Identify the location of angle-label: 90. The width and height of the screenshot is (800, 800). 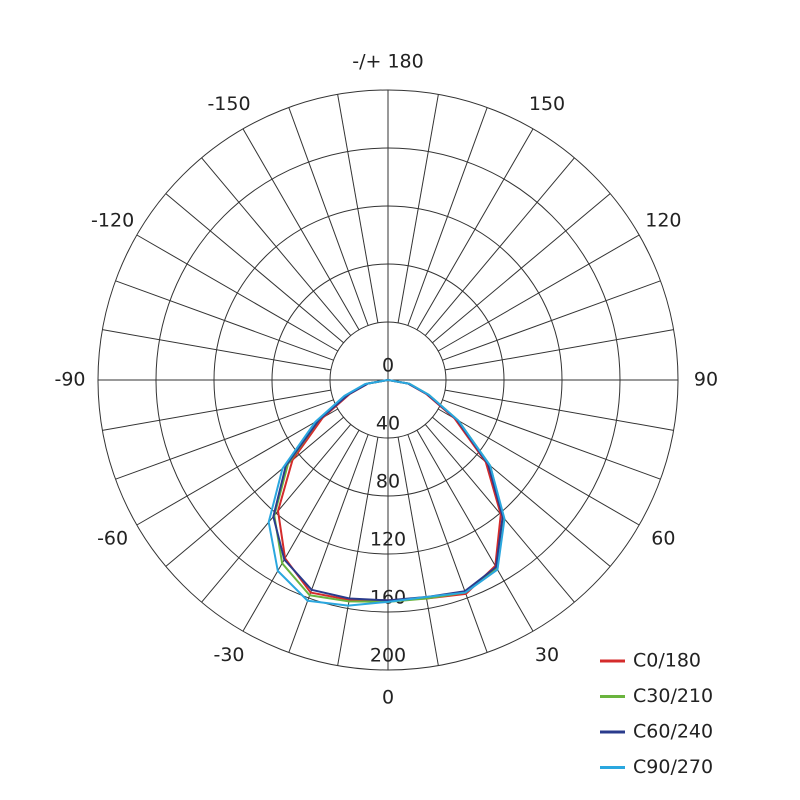
(706, 380).